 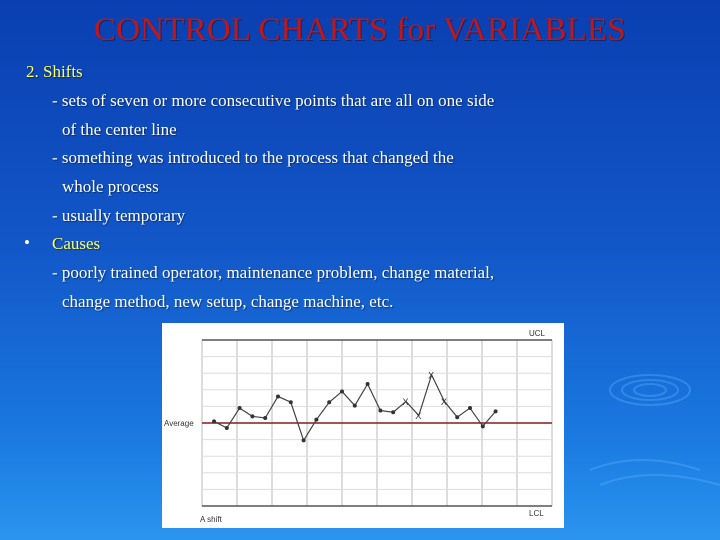 I want to click on caption-label: A shift, so click(x=211, y=519).